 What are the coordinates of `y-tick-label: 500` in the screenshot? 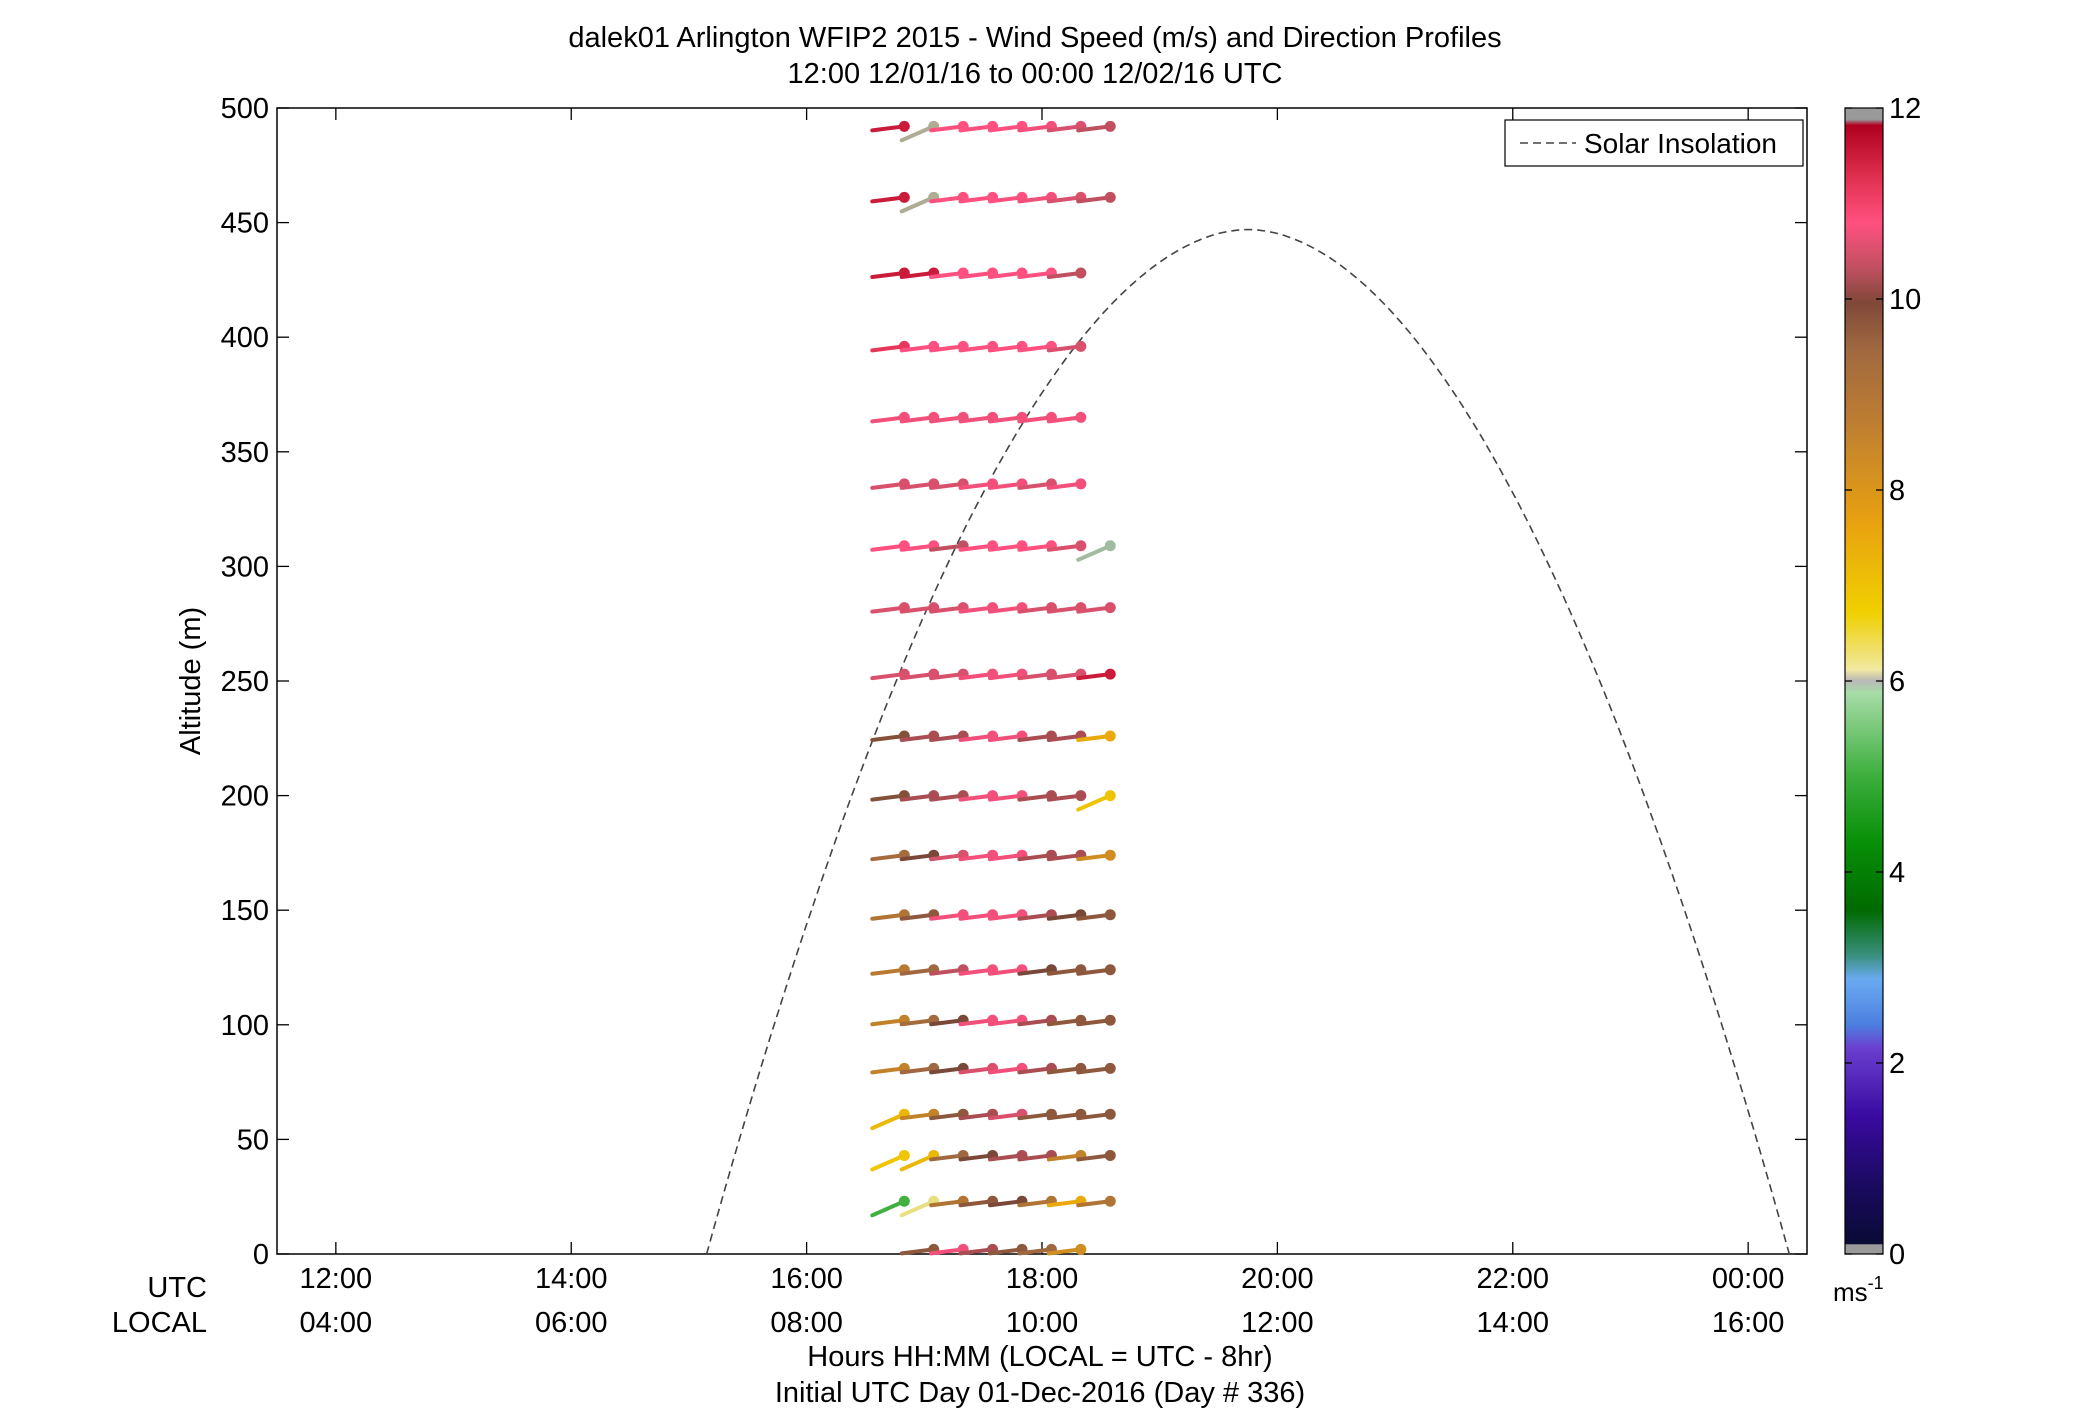 It's located at (245, 109).